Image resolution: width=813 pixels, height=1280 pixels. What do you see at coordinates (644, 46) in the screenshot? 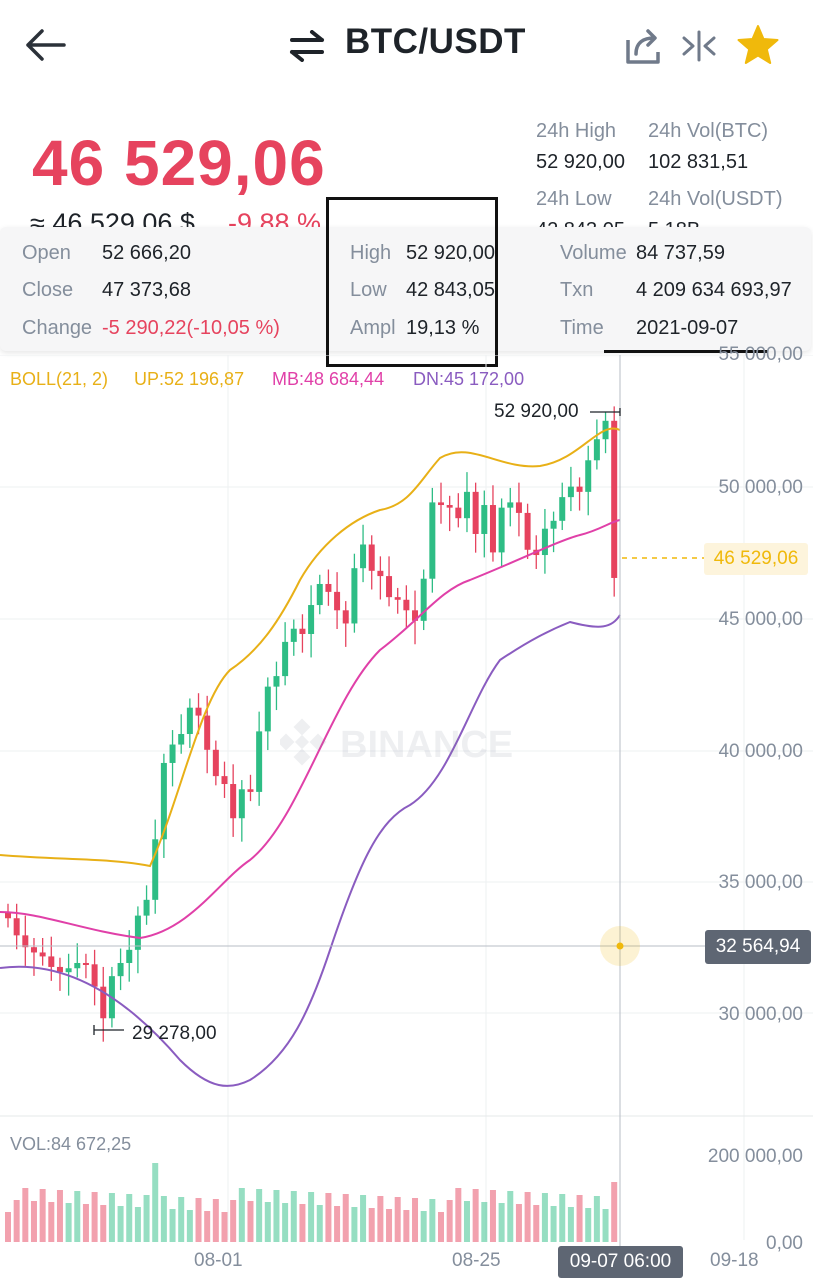
I see `share-icon` at bounding box center [644, 46].